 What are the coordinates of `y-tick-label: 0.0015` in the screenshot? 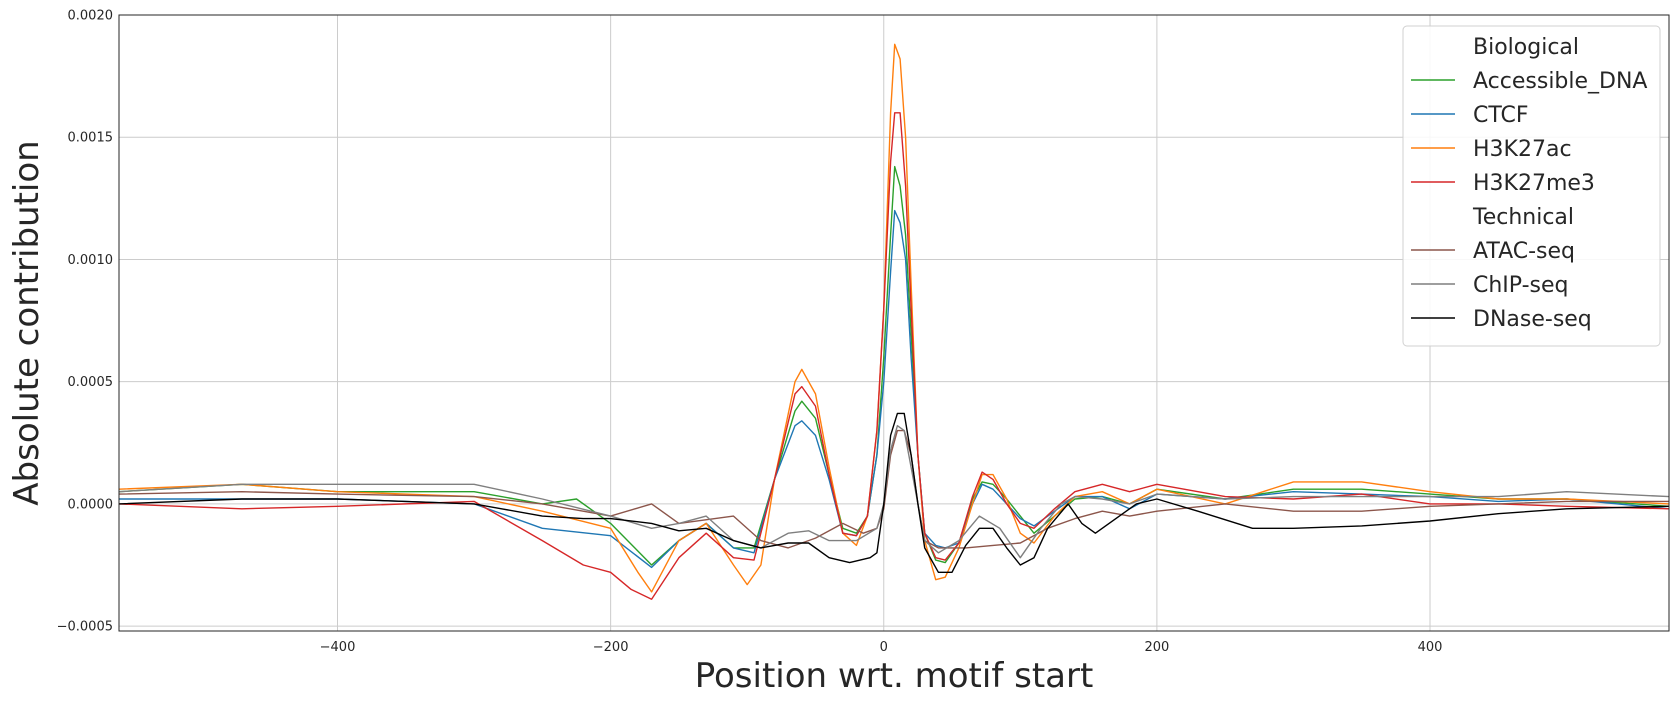 It's located at (91, 138).